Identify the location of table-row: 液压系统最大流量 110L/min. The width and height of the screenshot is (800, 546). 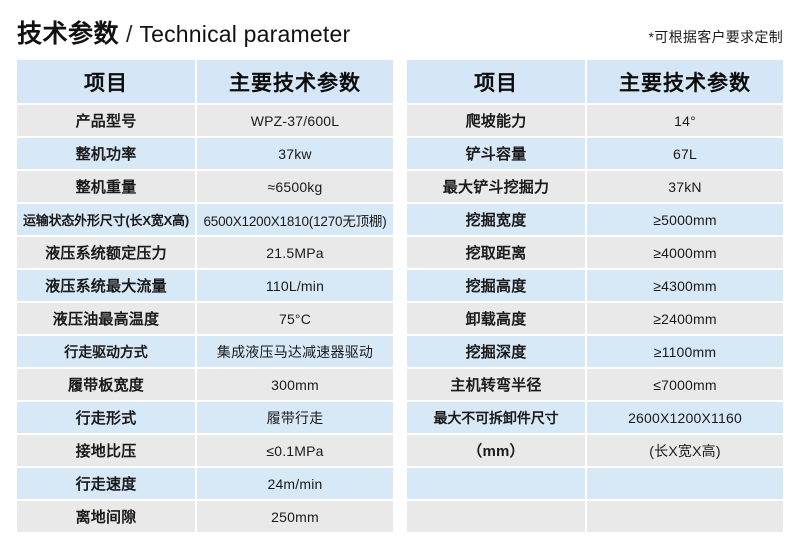
(205, 285).